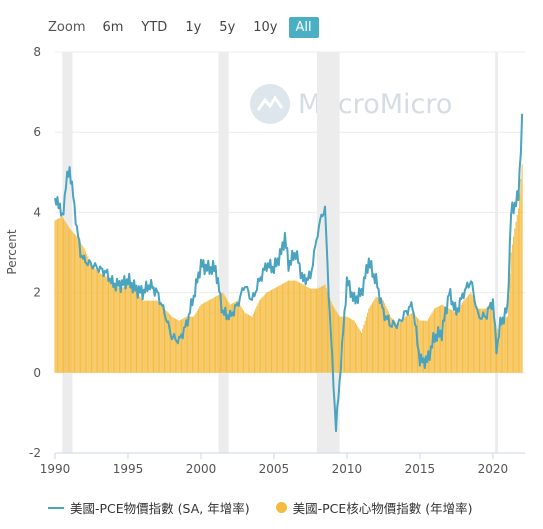 The height and width of the screenshot is (529, 543). What do you see at coordinates (154, 27) in the screenshot?
I see `zoom-ytd-button: YTD` at bounding box center [154, 27].